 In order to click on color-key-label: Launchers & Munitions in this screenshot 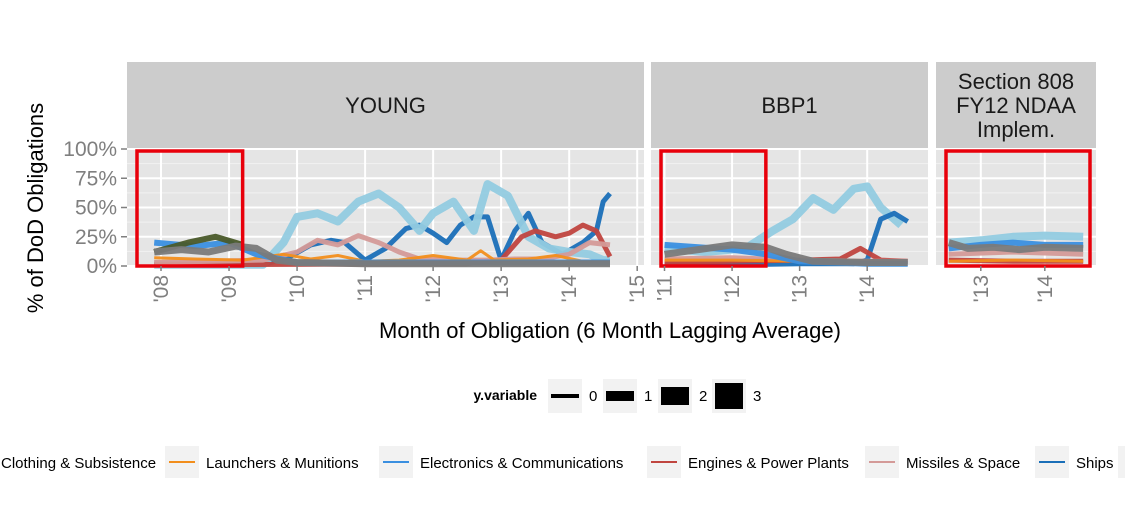, I will do `click(282, 463)`.